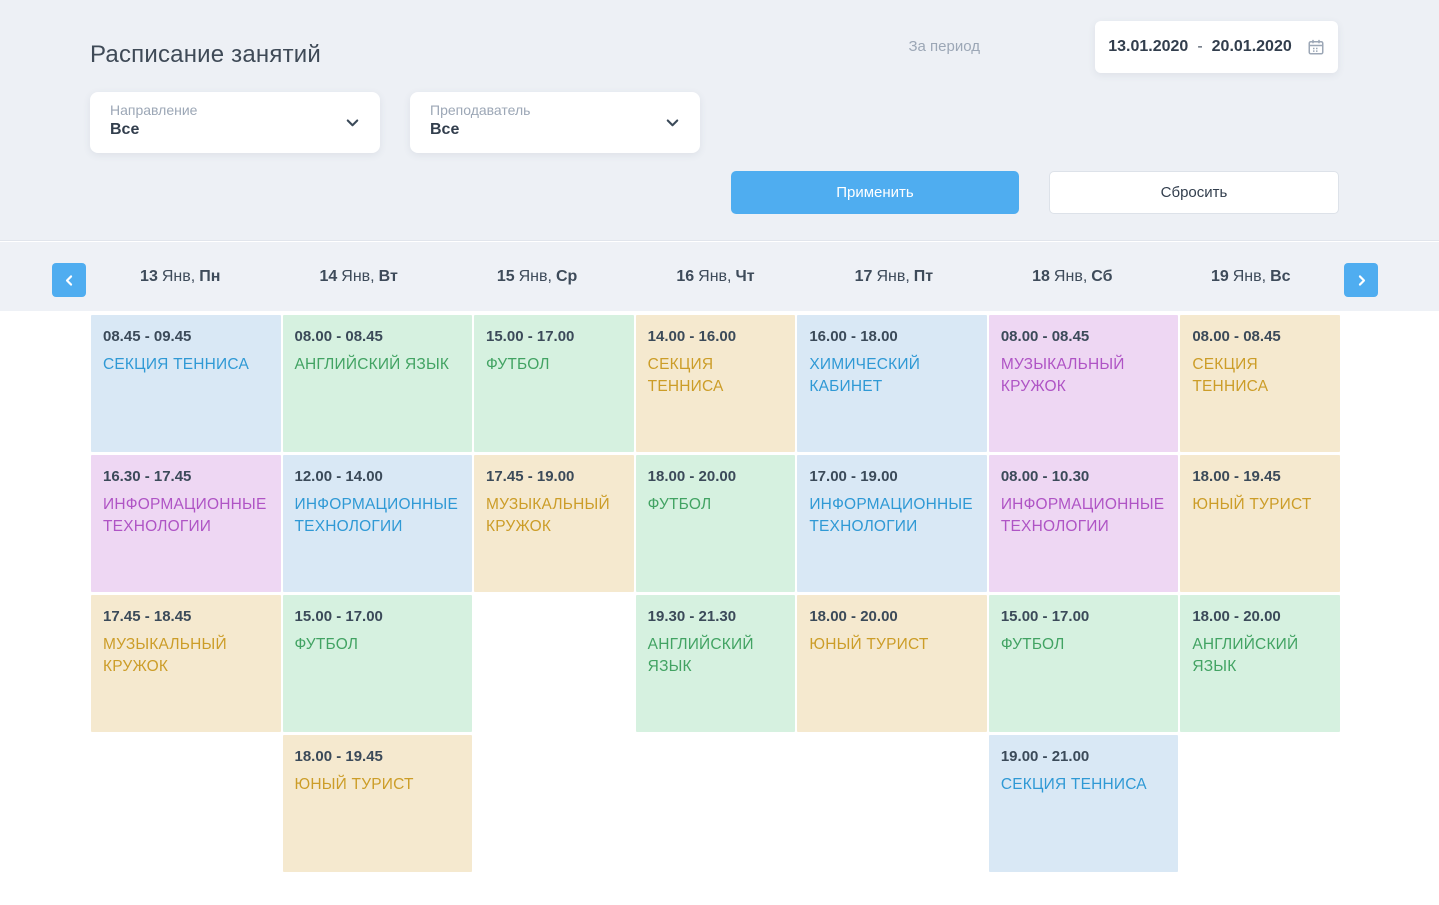 The image size is (1439, 905). What do you see at coordinates (530, 476) in the screenshot?
I see `event-time: 17.45 - 19.00` at bounding box center [530, 476].